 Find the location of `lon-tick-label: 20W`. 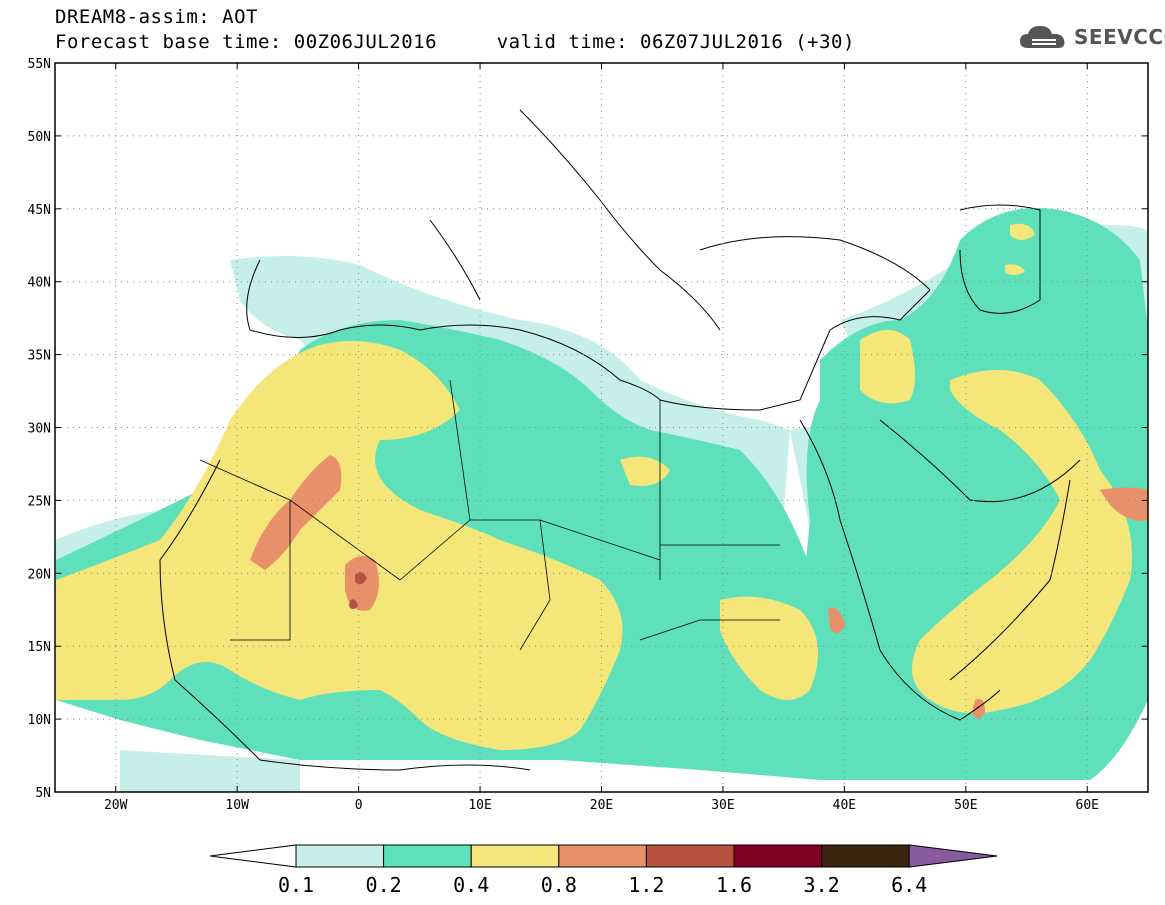

lon-tick-label: 20W is located at coordinates (116, 805).